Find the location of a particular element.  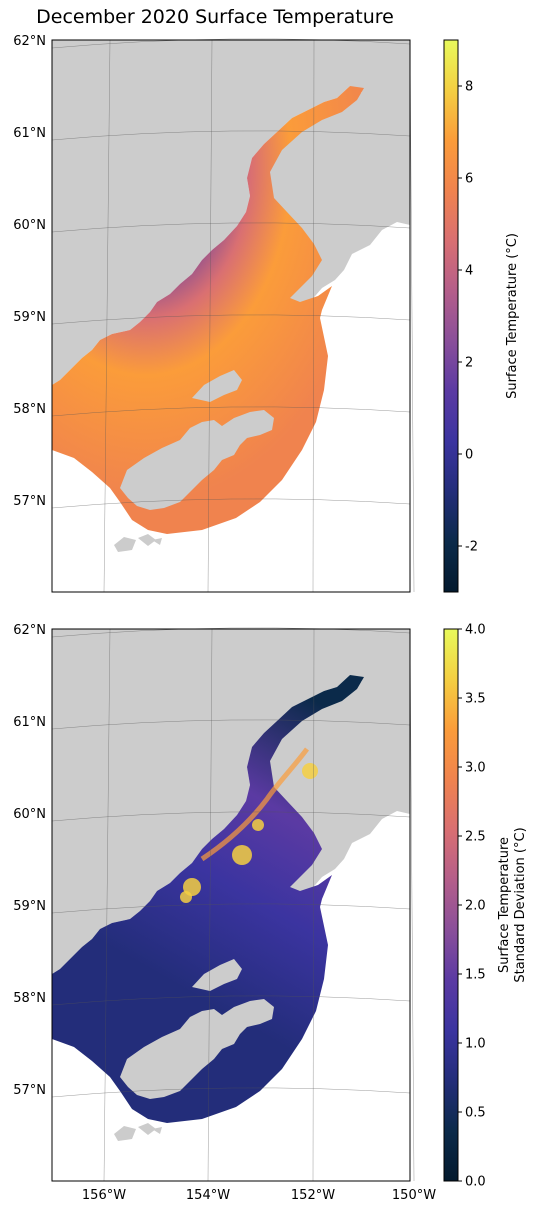

colorbar-tick-label: 4.0 is located at coordinates (475, 630).